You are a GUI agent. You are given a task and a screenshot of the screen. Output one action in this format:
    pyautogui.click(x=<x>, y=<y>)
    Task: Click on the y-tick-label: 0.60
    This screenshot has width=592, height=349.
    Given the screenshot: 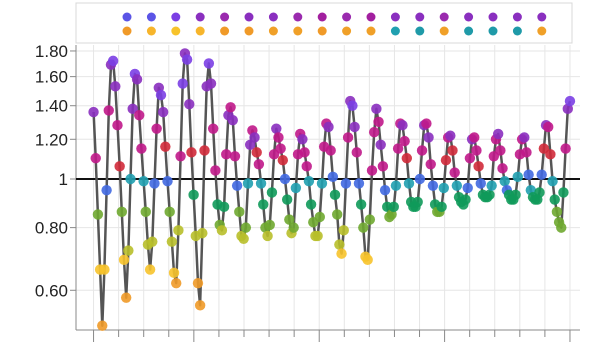 What is the action you would take?
    pyautogui.click(x=51, y=290)
    